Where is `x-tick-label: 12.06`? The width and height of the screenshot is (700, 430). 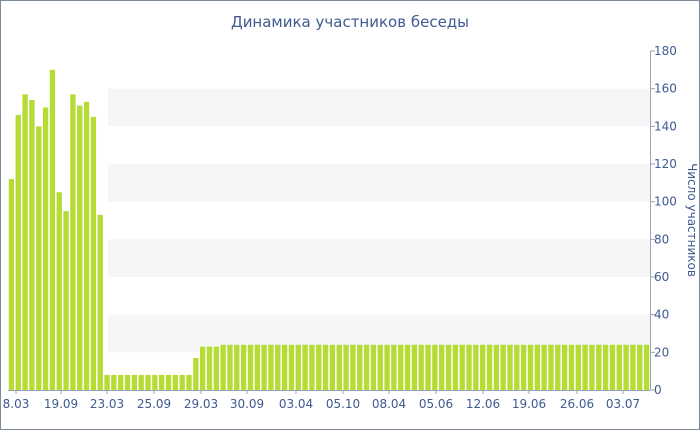
x-tick-label: 12.06 is located at coordinates (483, 404).